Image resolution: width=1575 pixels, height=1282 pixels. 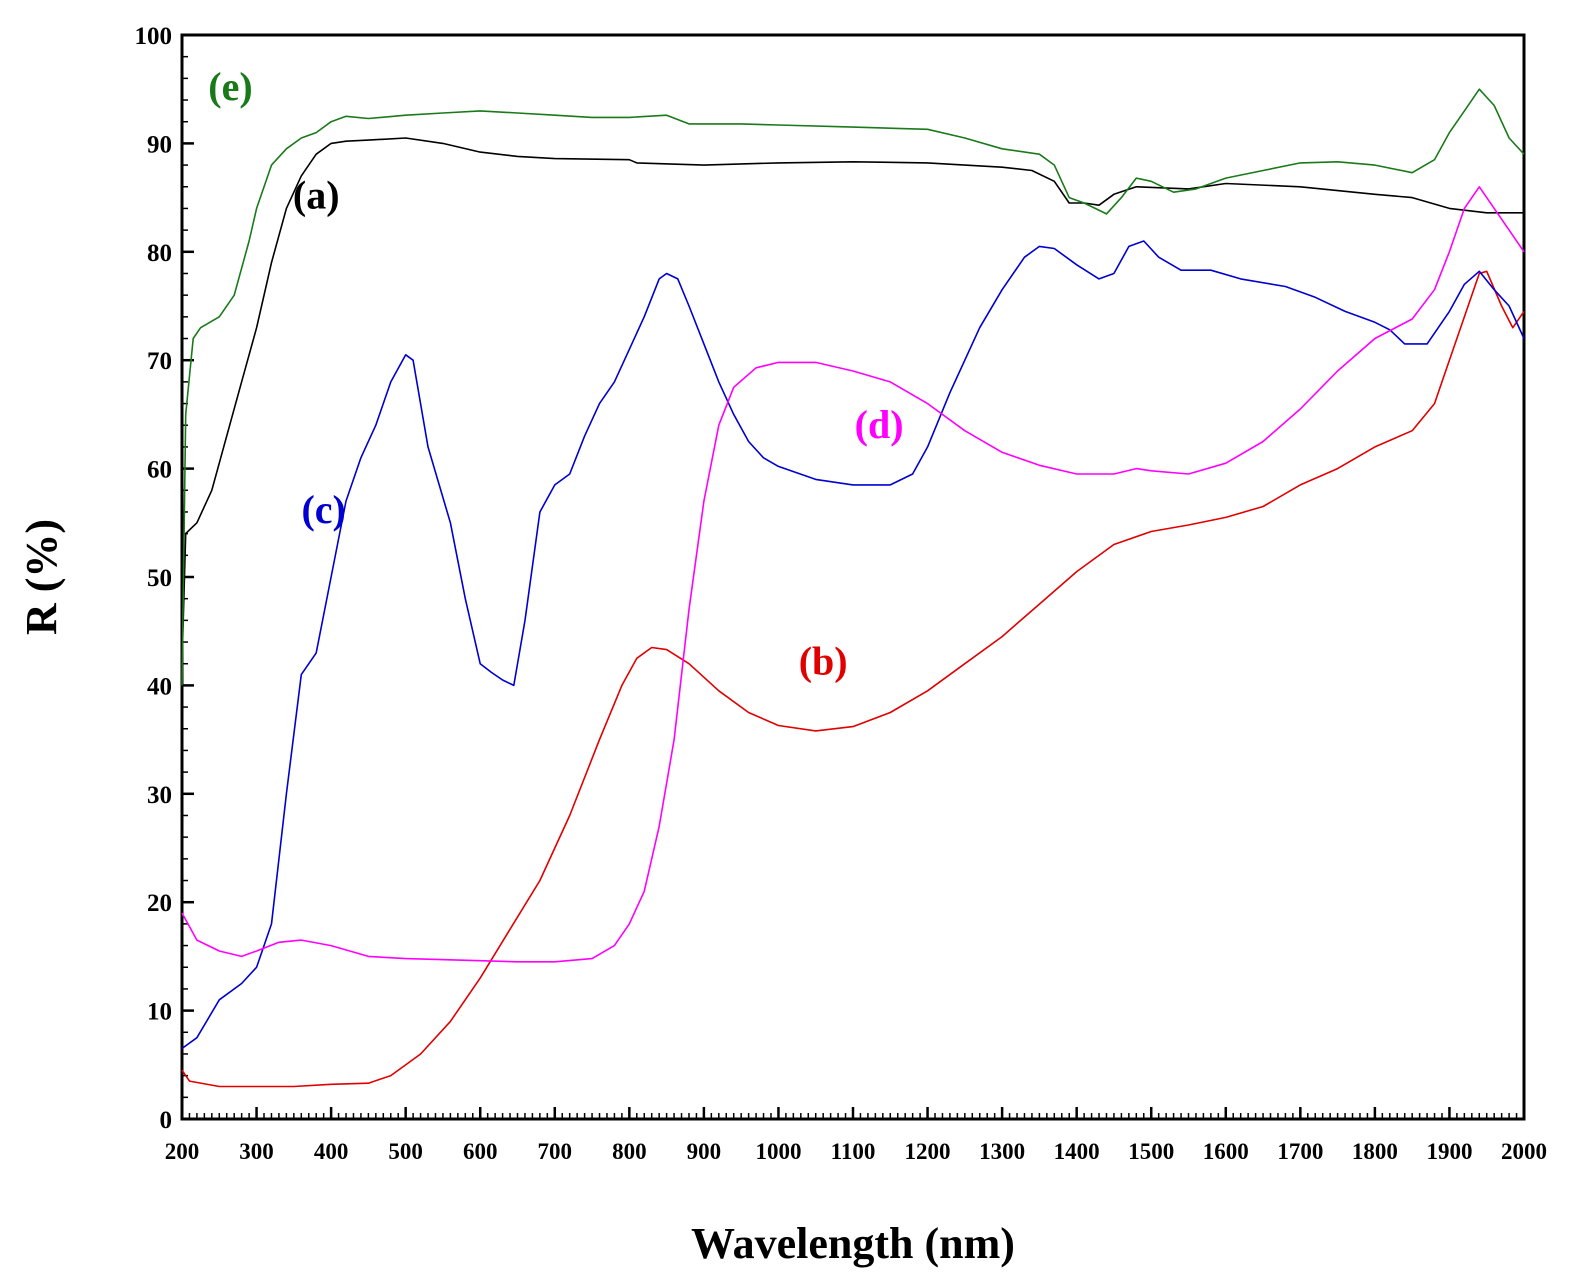 What do you see at coordinates (1375, 1151) in the screenshot?
I see `x-tick-label: 1800` at bounding box center [1375, 1151].